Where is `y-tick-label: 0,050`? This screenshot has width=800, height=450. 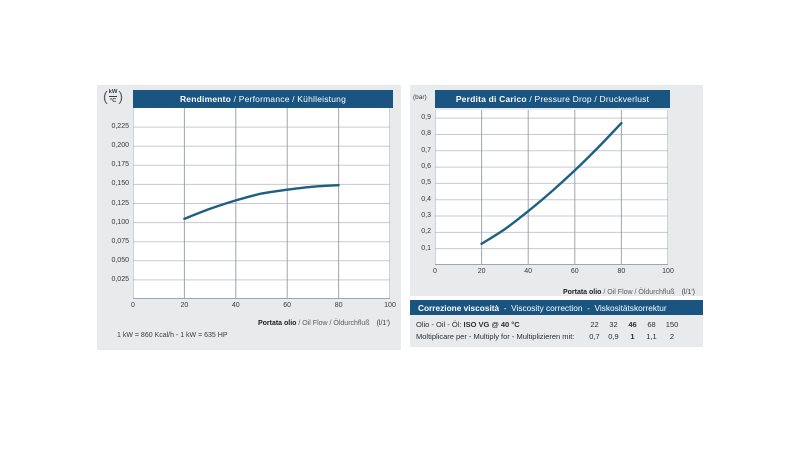 y-tick-label: 0,050 is located at coordinates (120, 260).